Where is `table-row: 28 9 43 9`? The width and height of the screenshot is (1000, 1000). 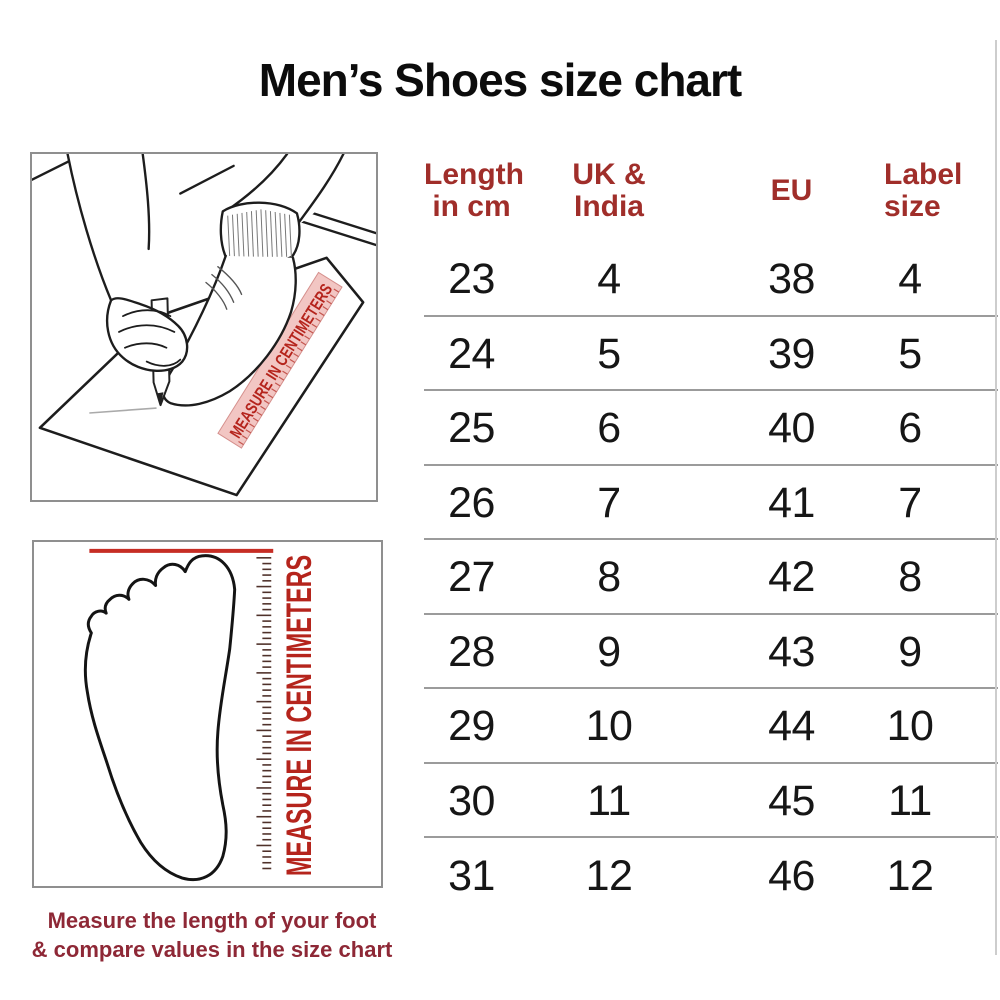
table-row: 28 9 43 9 is located at coordinates (711, 652).